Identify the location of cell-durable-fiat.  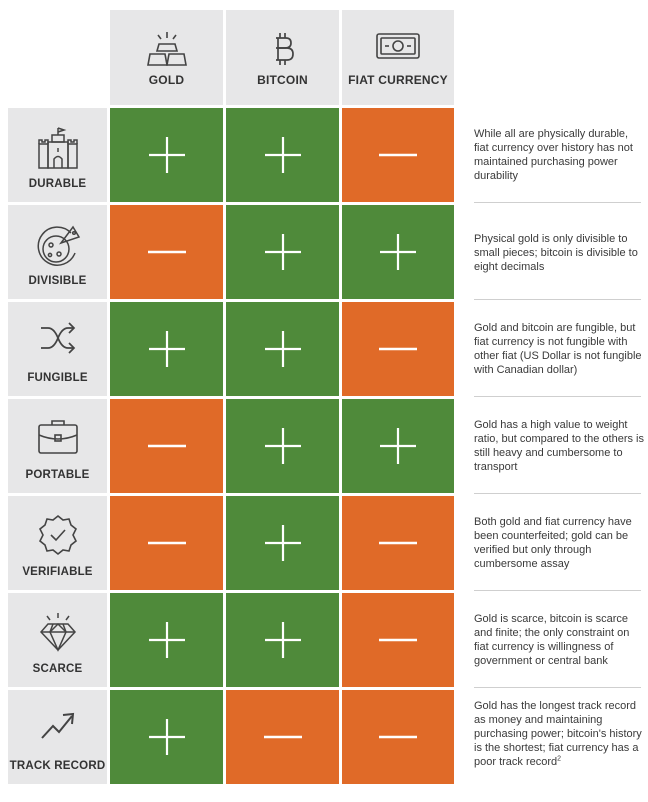
(398, 155).